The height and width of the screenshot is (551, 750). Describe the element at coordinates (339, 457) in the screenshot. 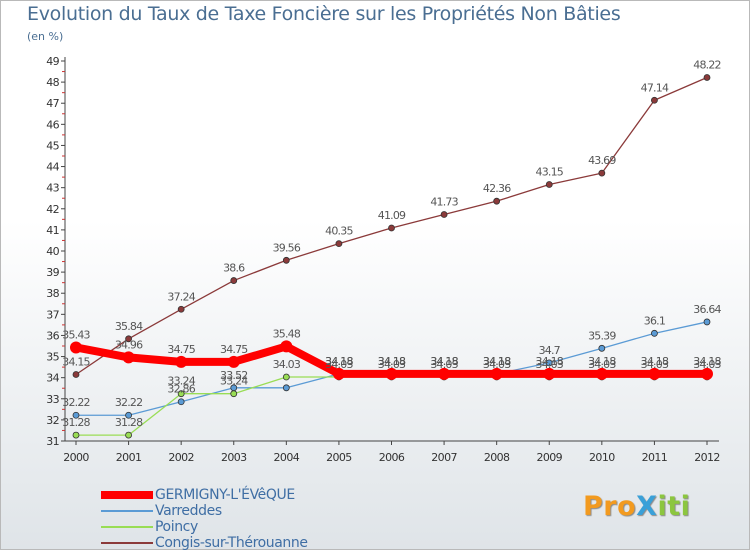

I see `x-tick-label: 2005` at that location.